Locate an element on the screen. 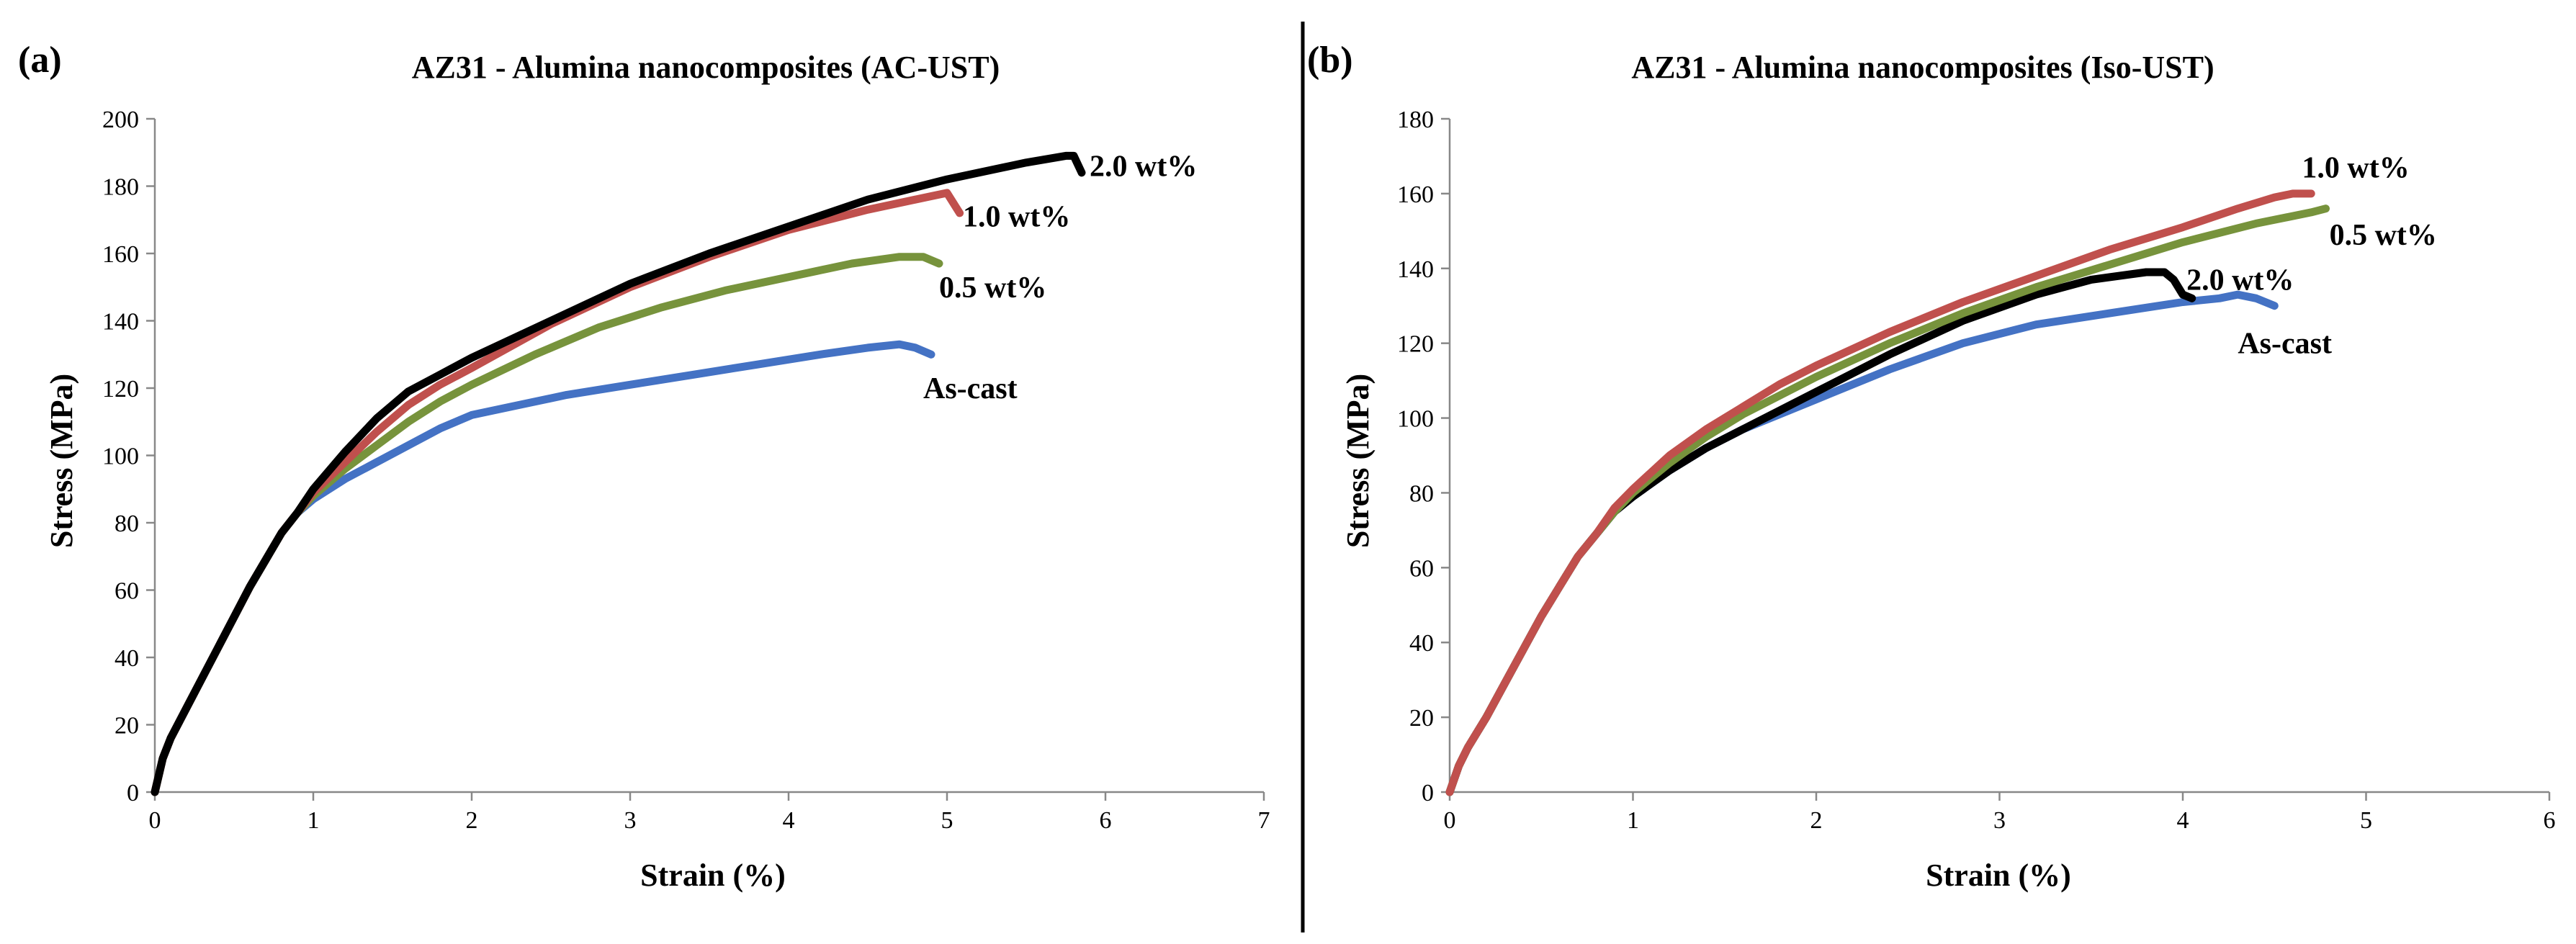 This screenshot has width=2576, height=944. y-tick-label-b-60: 60 is located at coordinates (1421, 568).